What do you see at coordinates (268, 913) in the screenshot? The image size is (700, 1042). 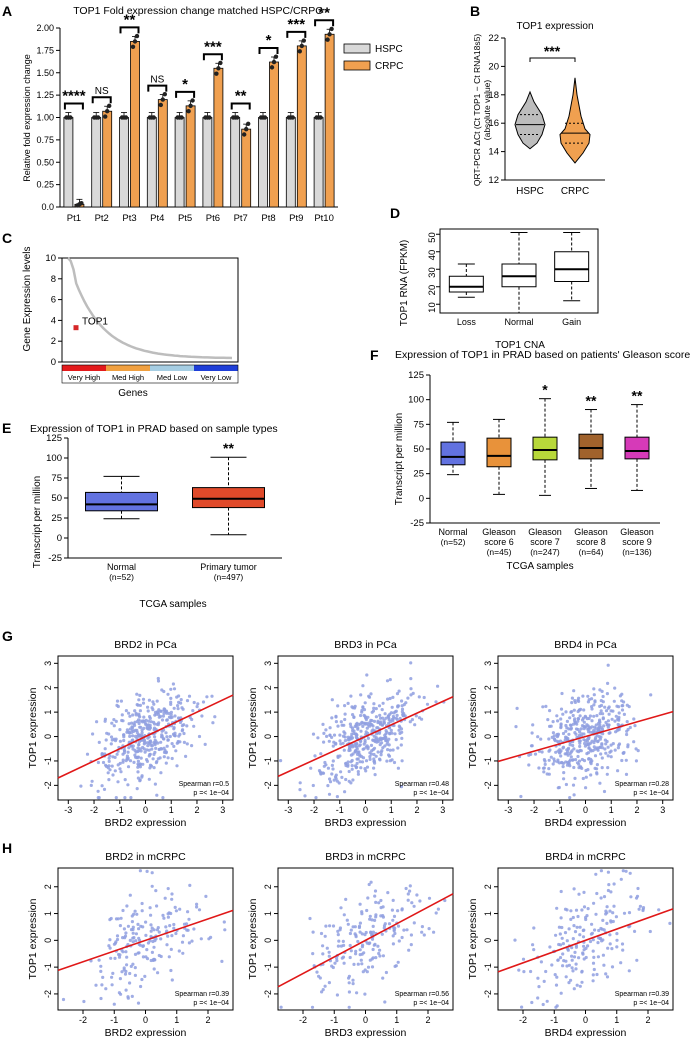 I see `y-tick-label: 1` at bounding box center [268, 913].